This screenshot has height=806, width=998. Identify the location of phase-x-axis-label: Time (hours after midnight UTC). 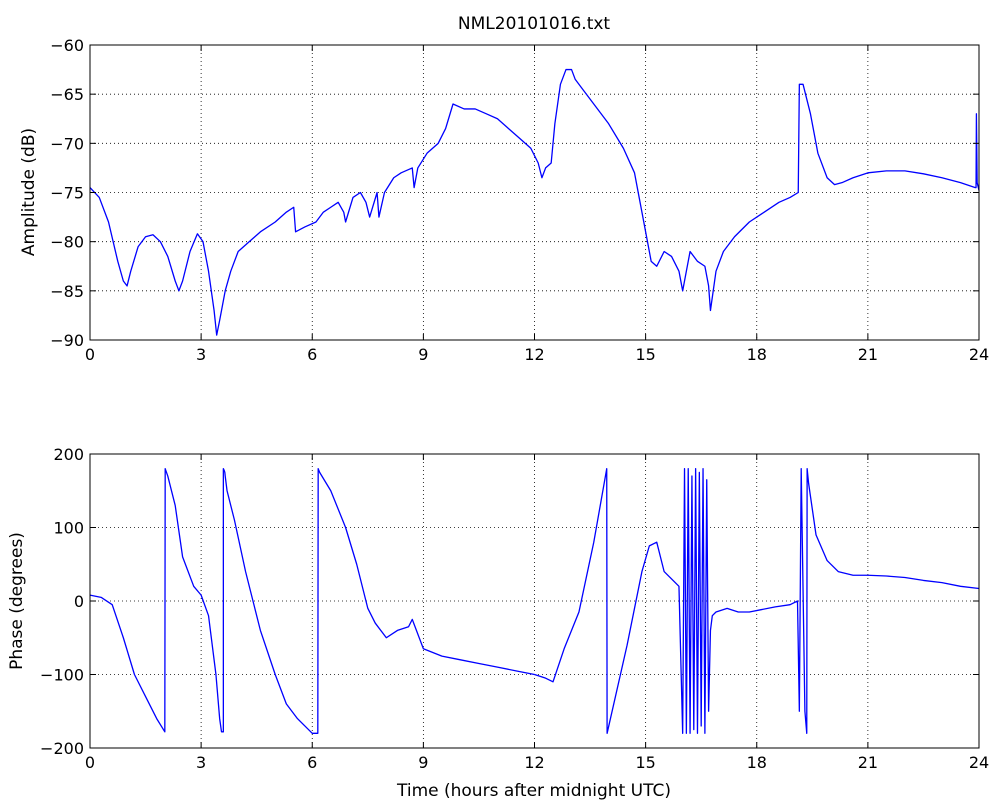
(533, 791).